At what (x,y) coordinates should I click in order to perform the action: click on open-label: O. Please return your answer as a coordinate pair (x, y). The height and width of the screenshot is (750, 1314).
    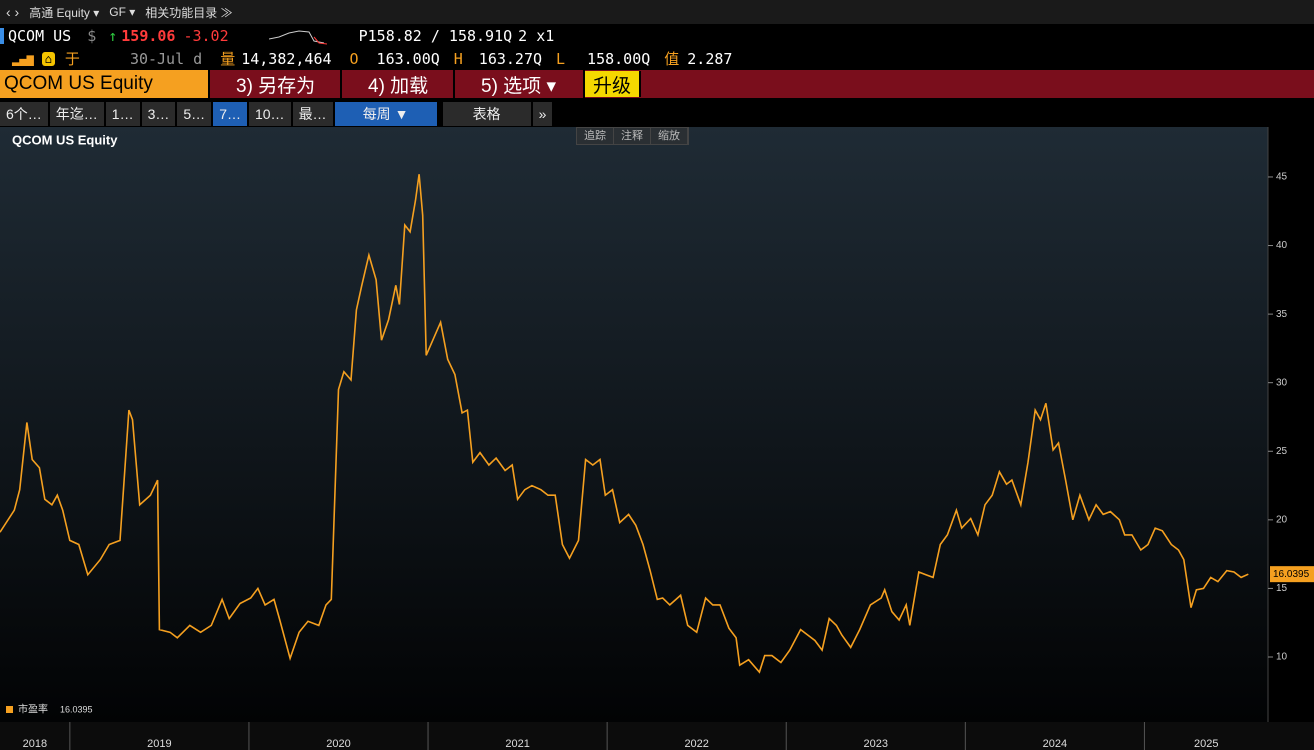
    Looking at the image, I should click on (354, 58).